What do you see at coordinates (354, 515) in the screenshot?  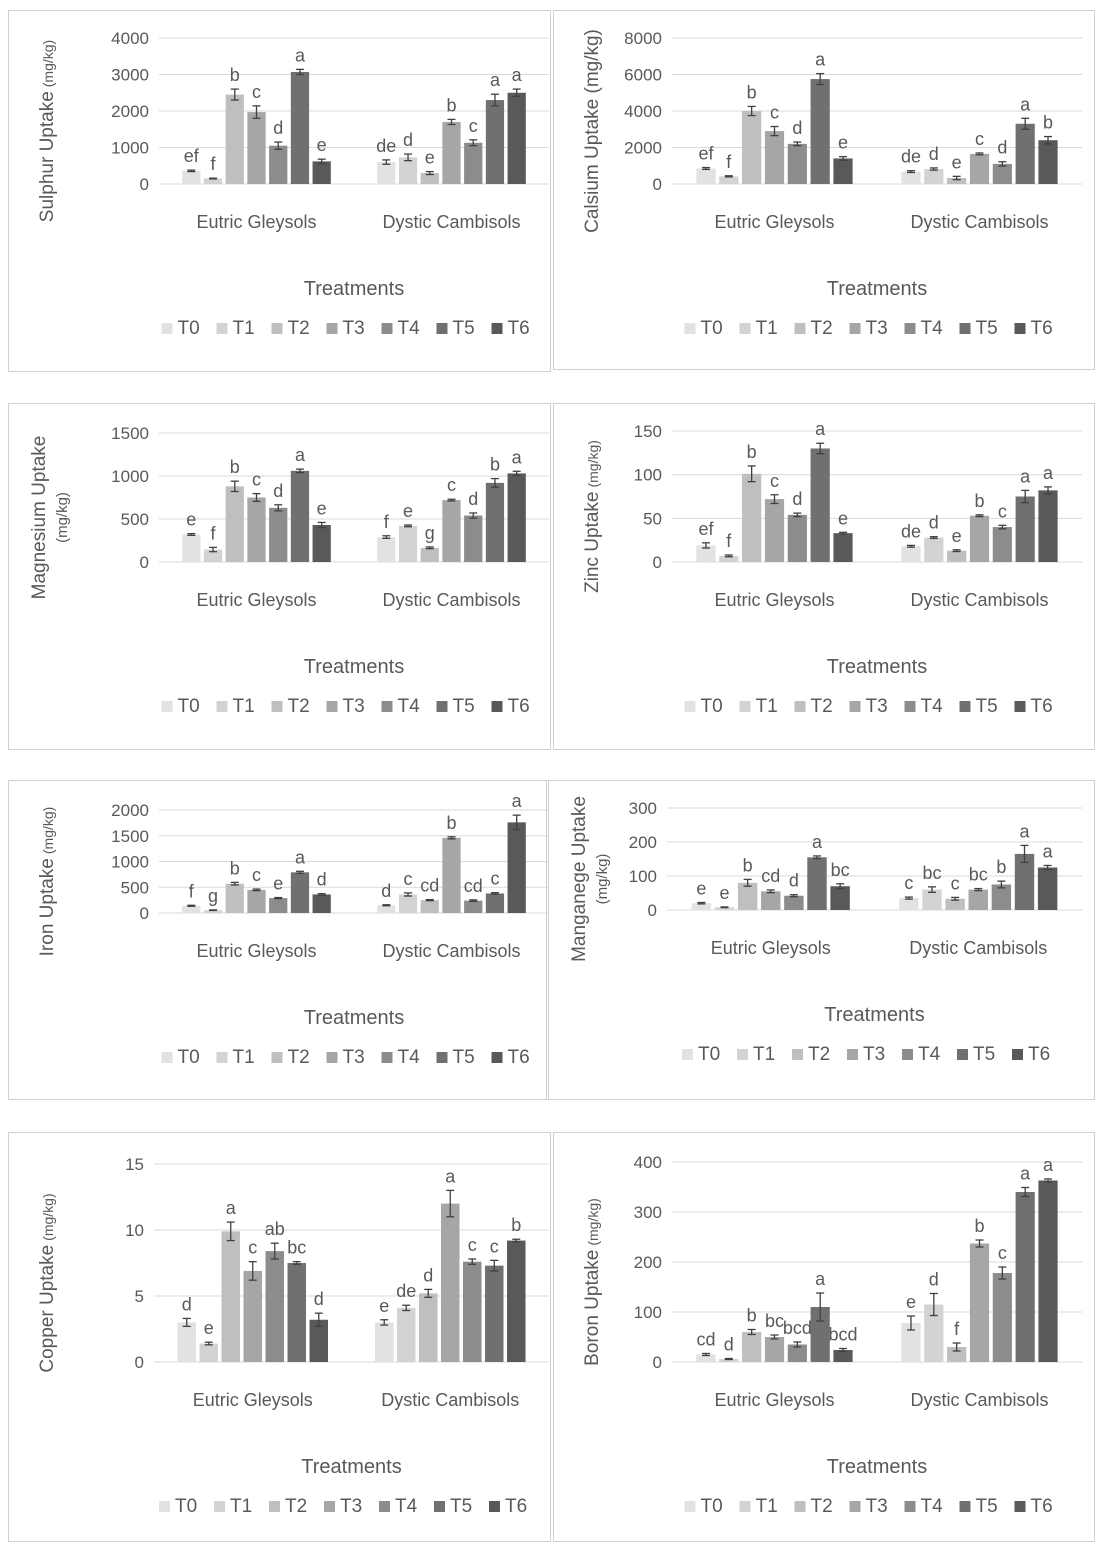 I see `bars` at bounding box center [354, 515].